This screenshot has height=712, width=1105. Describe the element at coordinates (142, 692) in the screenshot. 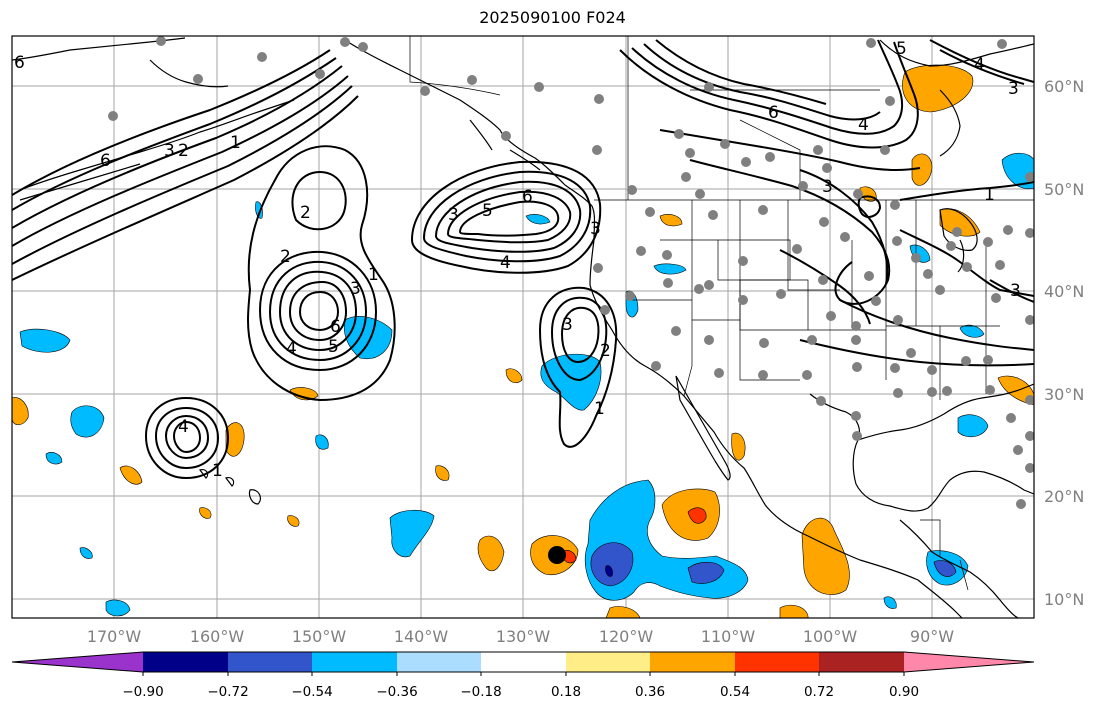

I see `colorbar-tick-label: −0.90` at that location.